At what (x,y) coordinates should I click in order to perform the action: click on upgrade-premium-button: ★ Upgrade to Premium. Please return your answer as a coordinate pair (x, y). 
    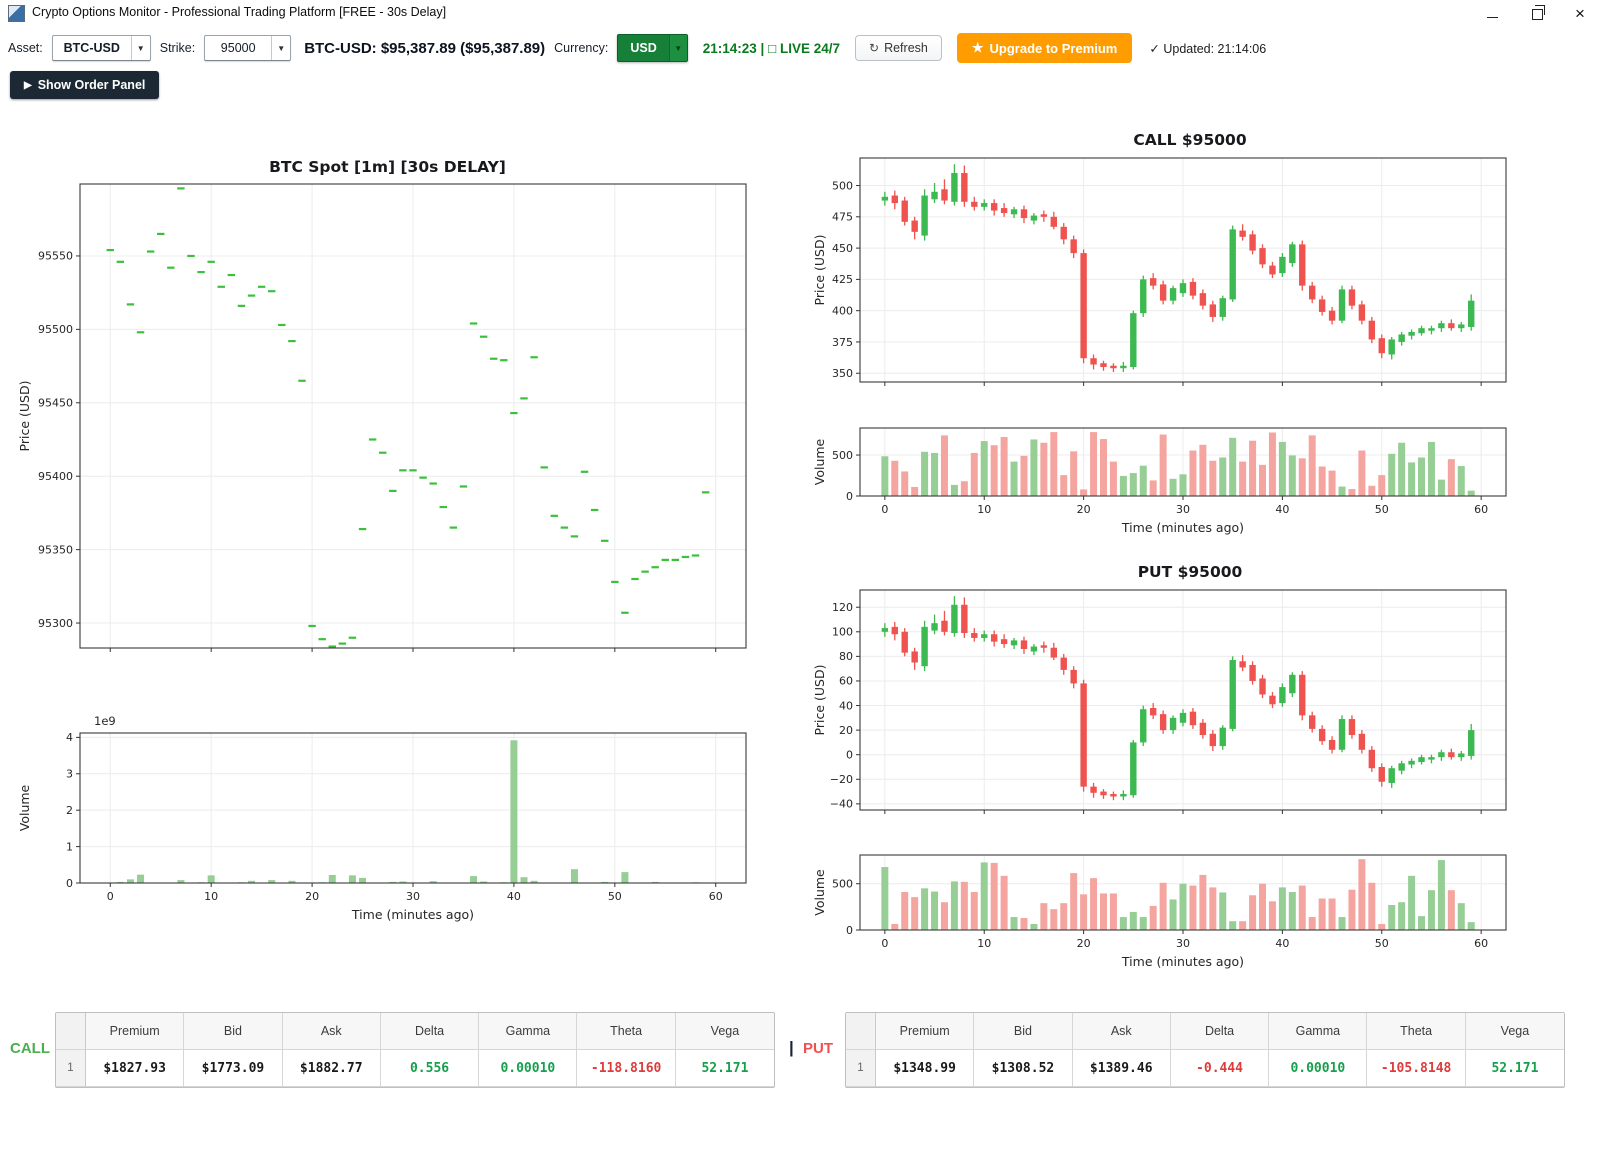
    Looking at the image, I should click on (1044, 48).